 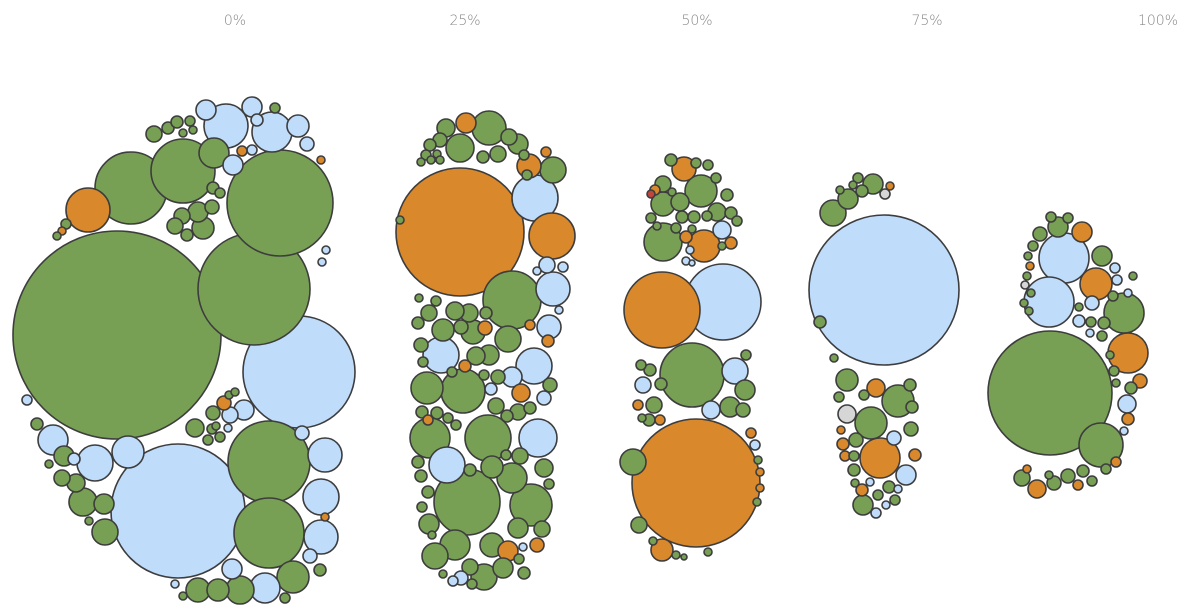 I want to click on column-label-2: 50%, so click(x=696, y=21).